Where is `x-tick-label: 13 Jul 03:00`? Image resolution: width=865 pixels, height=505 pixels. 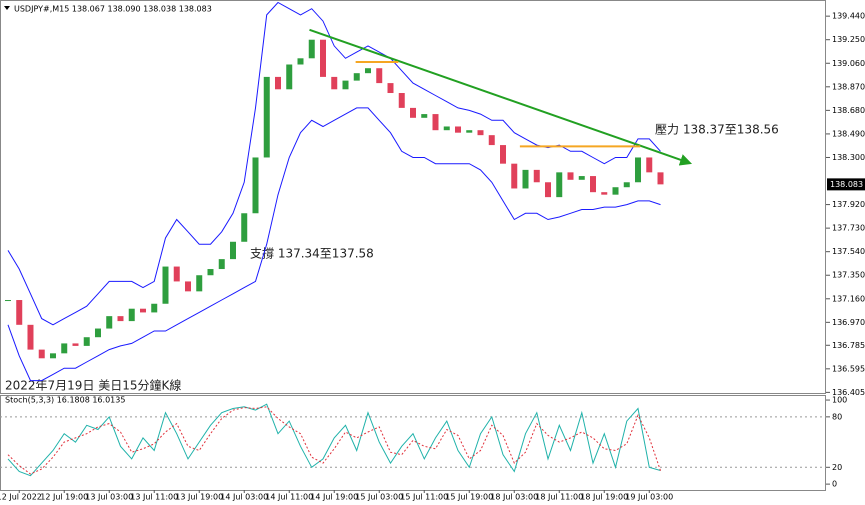 x-tick-label: 13 Jul 03:00 is located at coordinates (109, 497).